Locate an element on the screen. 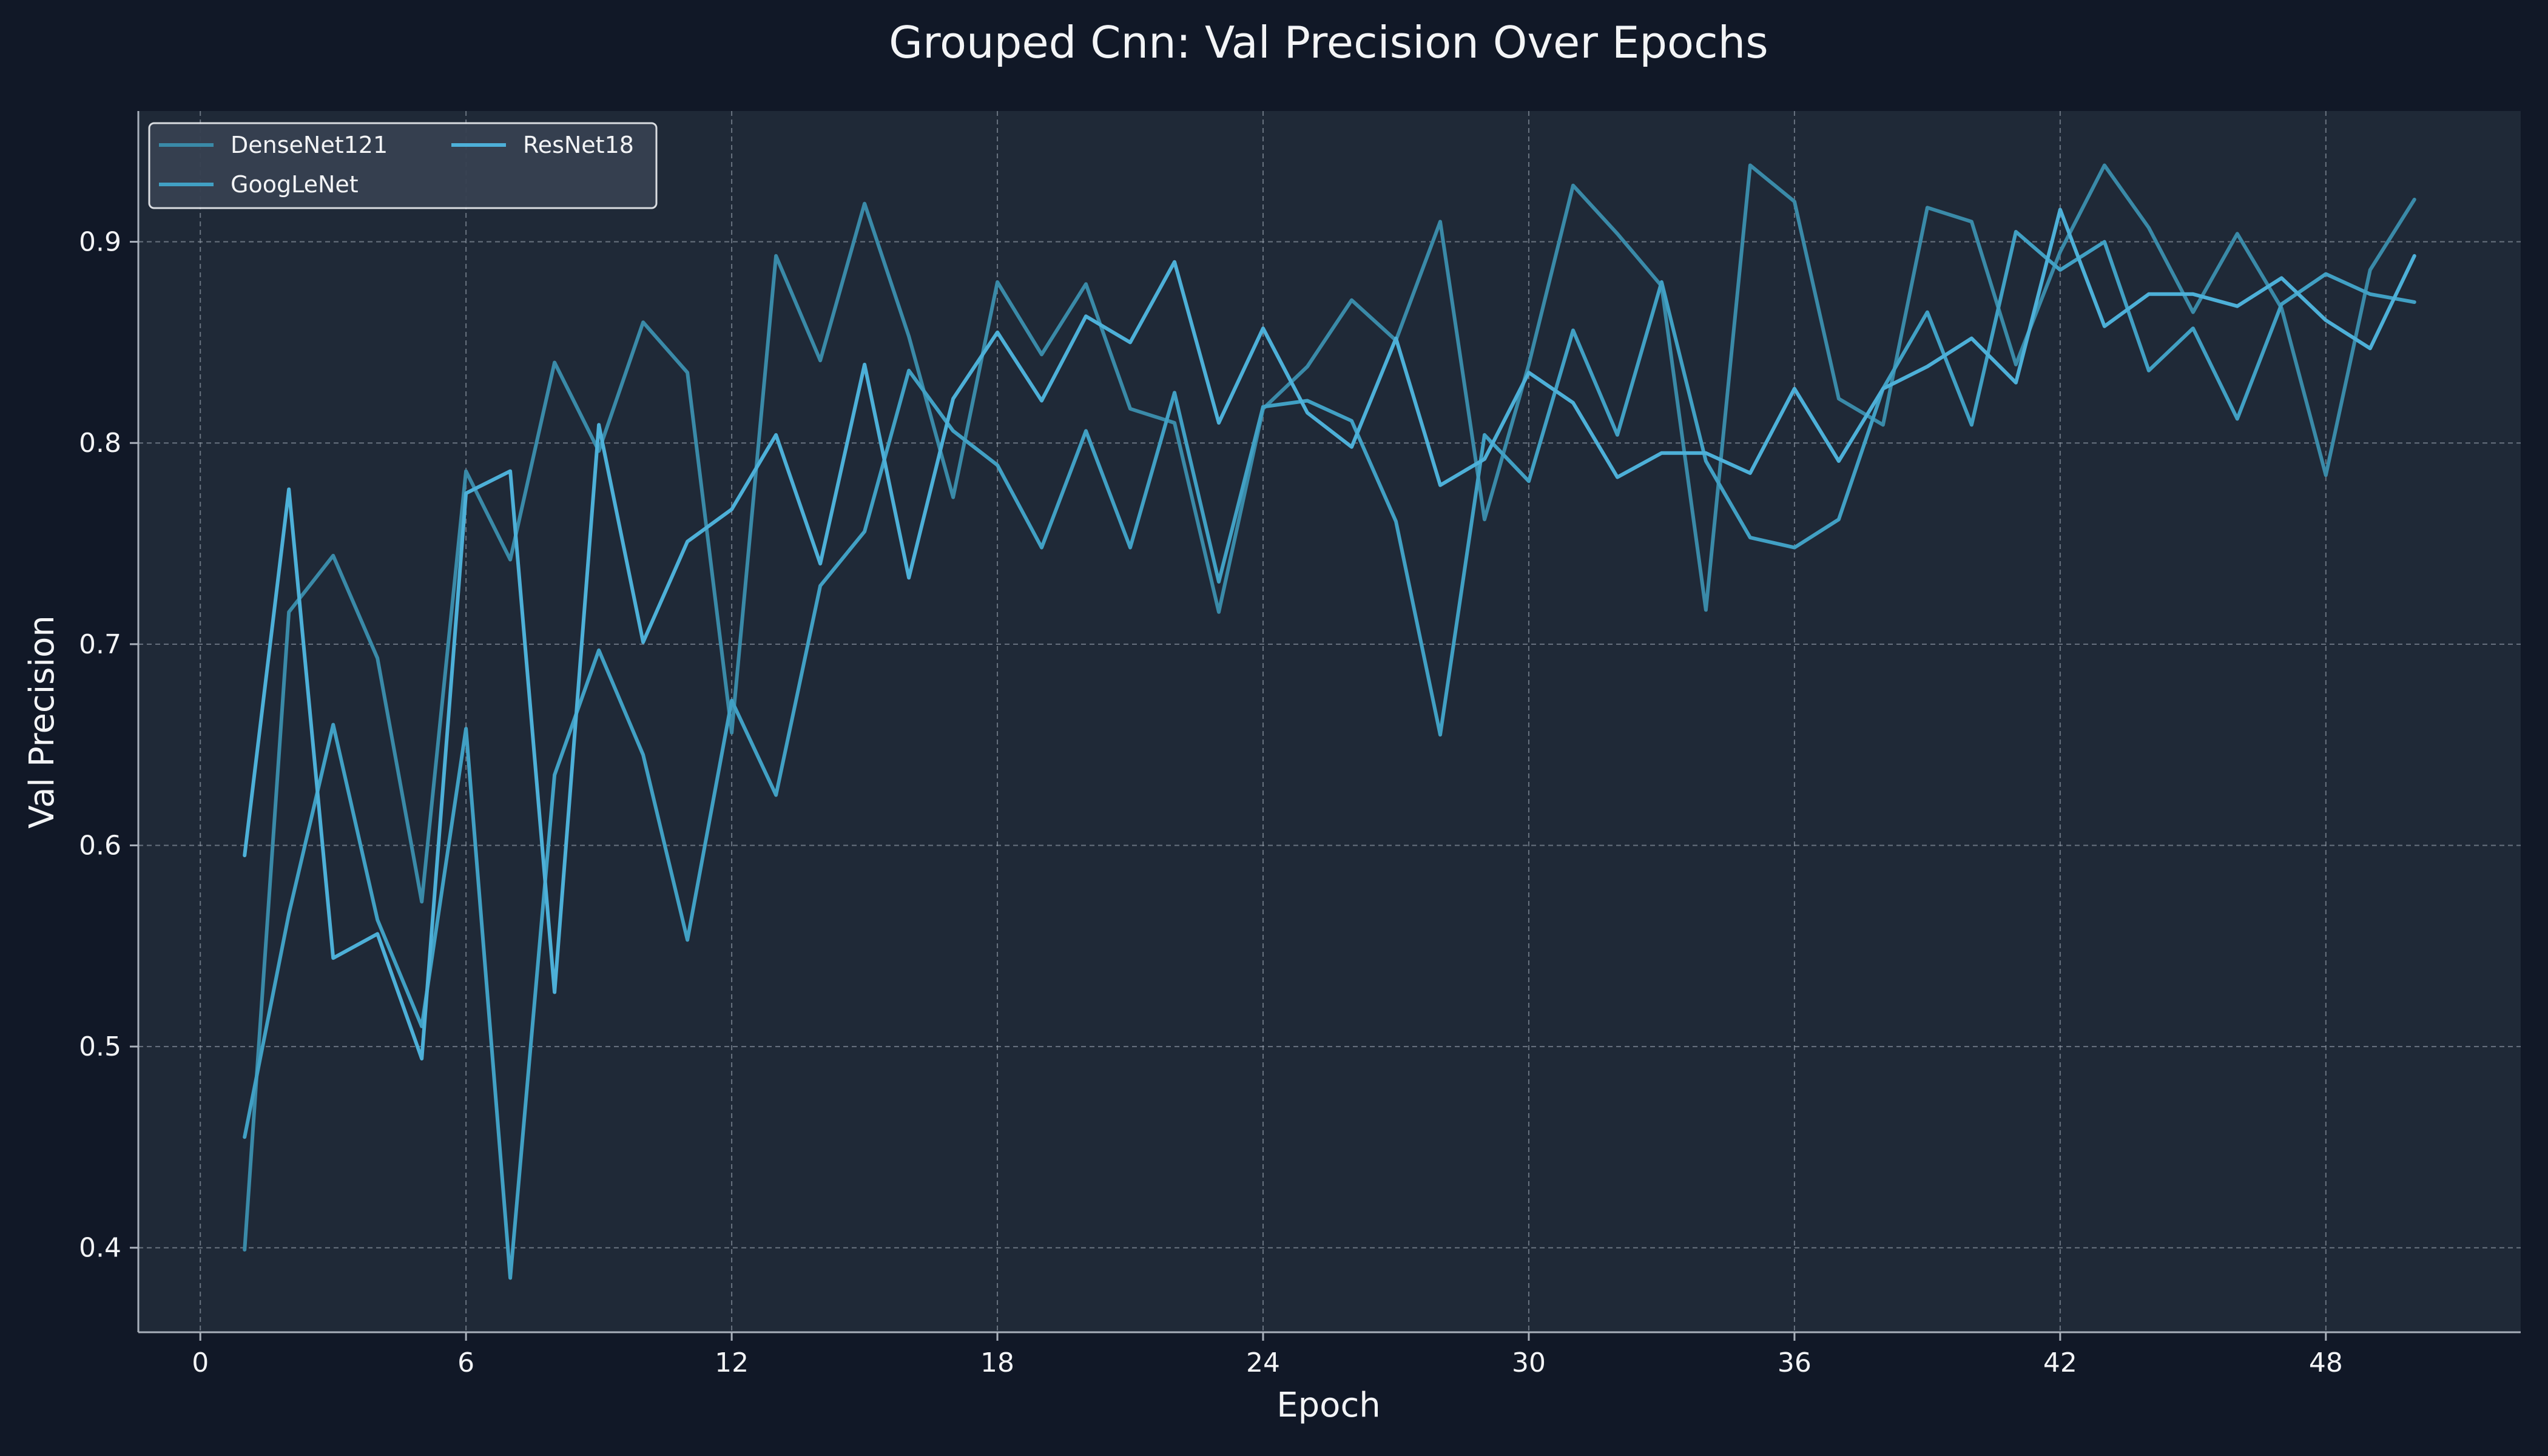 The width and height of the screenshot is (2548, 1456). x-tick-label: 0 is located at coordinates (200, 1362).